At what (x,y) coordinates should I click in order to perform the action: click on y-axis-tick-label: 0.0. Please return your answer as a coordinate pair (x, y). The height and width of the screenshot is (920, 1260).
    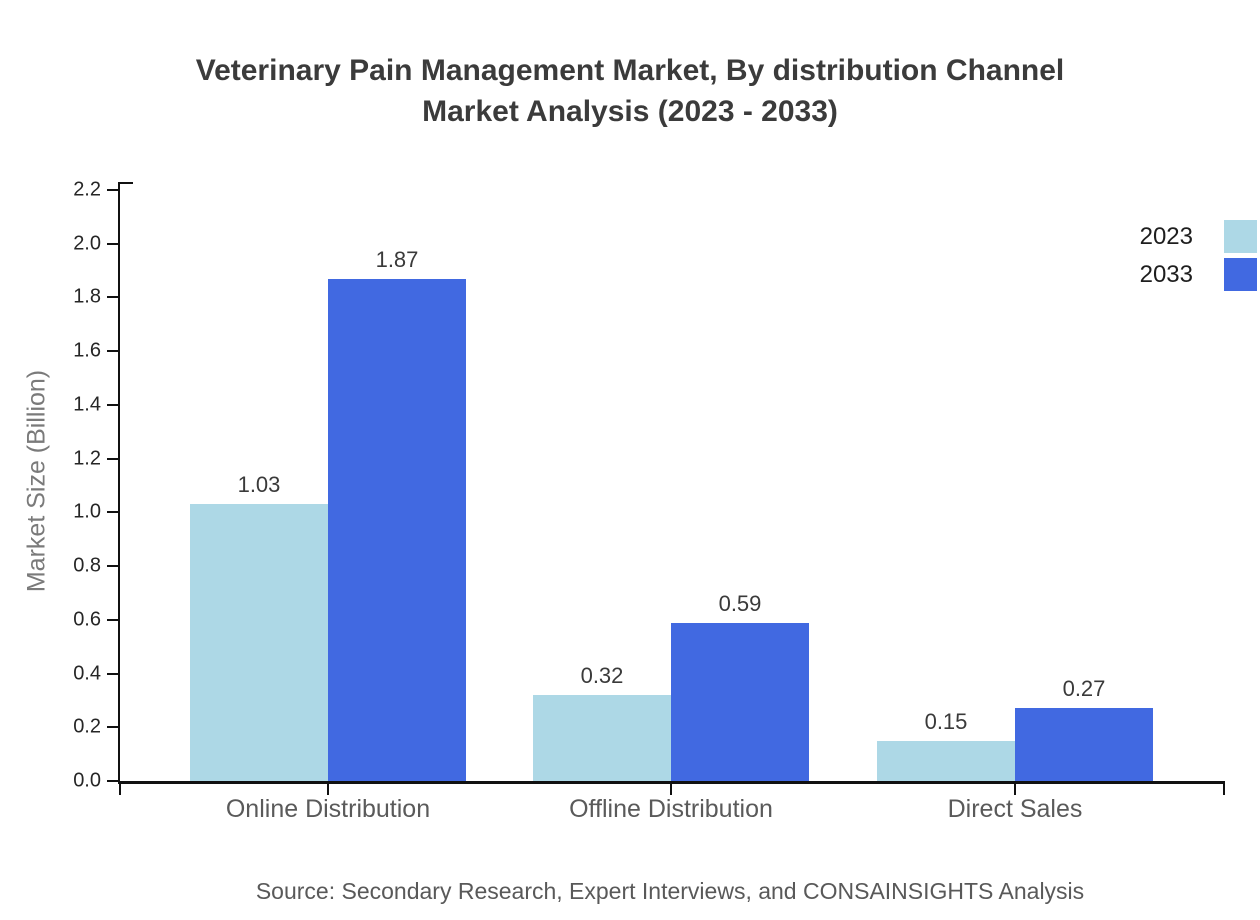
    Looking at the image, I should click on (87, 780).